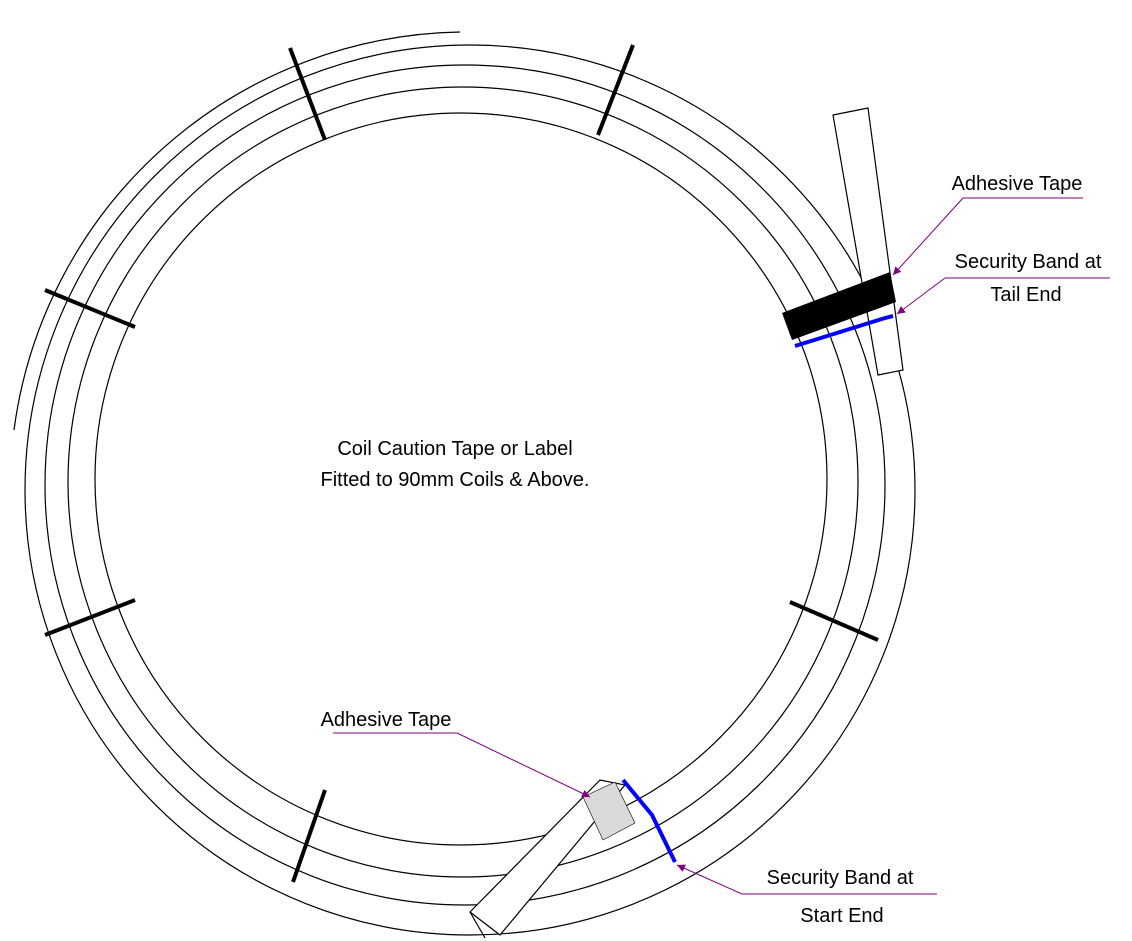  What do you see at coordinates (921, 296) in the screenshot?
I see `leader-security-tail` at bounding box center [921, 296].